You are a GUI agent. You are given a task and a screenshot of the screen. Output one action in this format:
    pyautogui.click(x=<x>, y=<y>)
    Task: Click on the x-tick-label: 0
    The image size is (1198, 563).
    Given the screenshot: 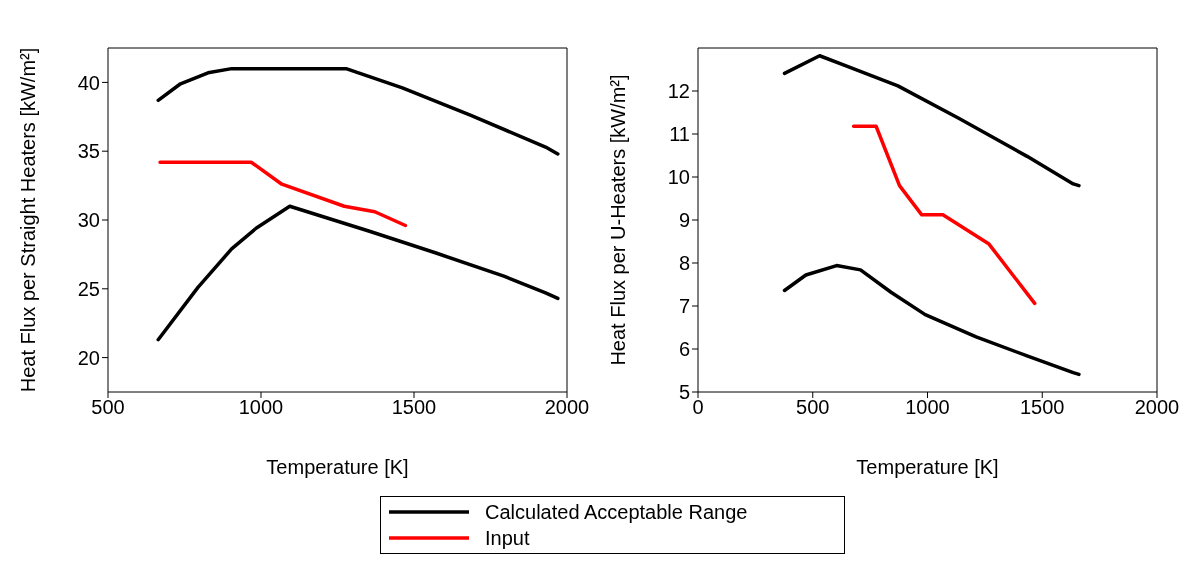 What is the action you would take?
    pyautogui.click(x=698, y=407)
    